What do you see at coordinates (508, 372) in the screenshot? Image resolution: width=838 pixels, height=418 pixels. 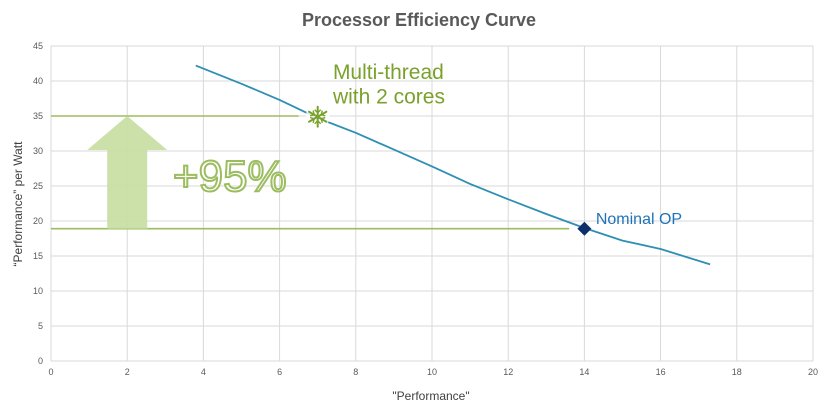 I see `x-tick-label: 12` at bounding box center [508, 372].